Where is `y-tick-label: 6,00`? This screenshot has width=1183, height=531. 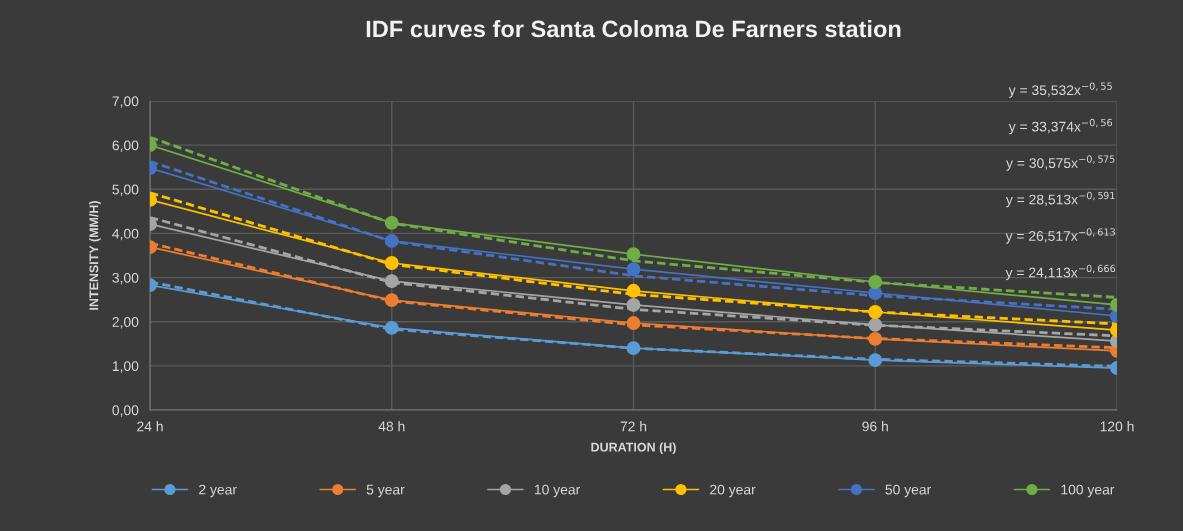 y-tick-label: 6,00 is located at coordinates (125, 146).